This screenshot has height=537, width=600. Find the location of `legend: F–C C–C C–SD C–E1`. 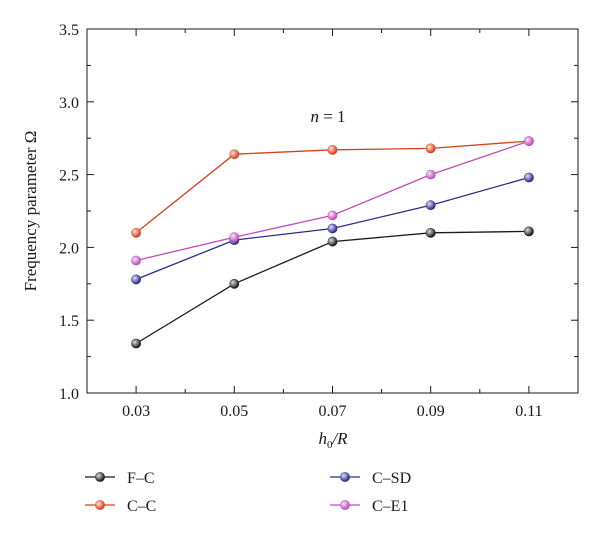

legend: F–C C–C C–SD C–E1 is located at coordinates (248, 492).